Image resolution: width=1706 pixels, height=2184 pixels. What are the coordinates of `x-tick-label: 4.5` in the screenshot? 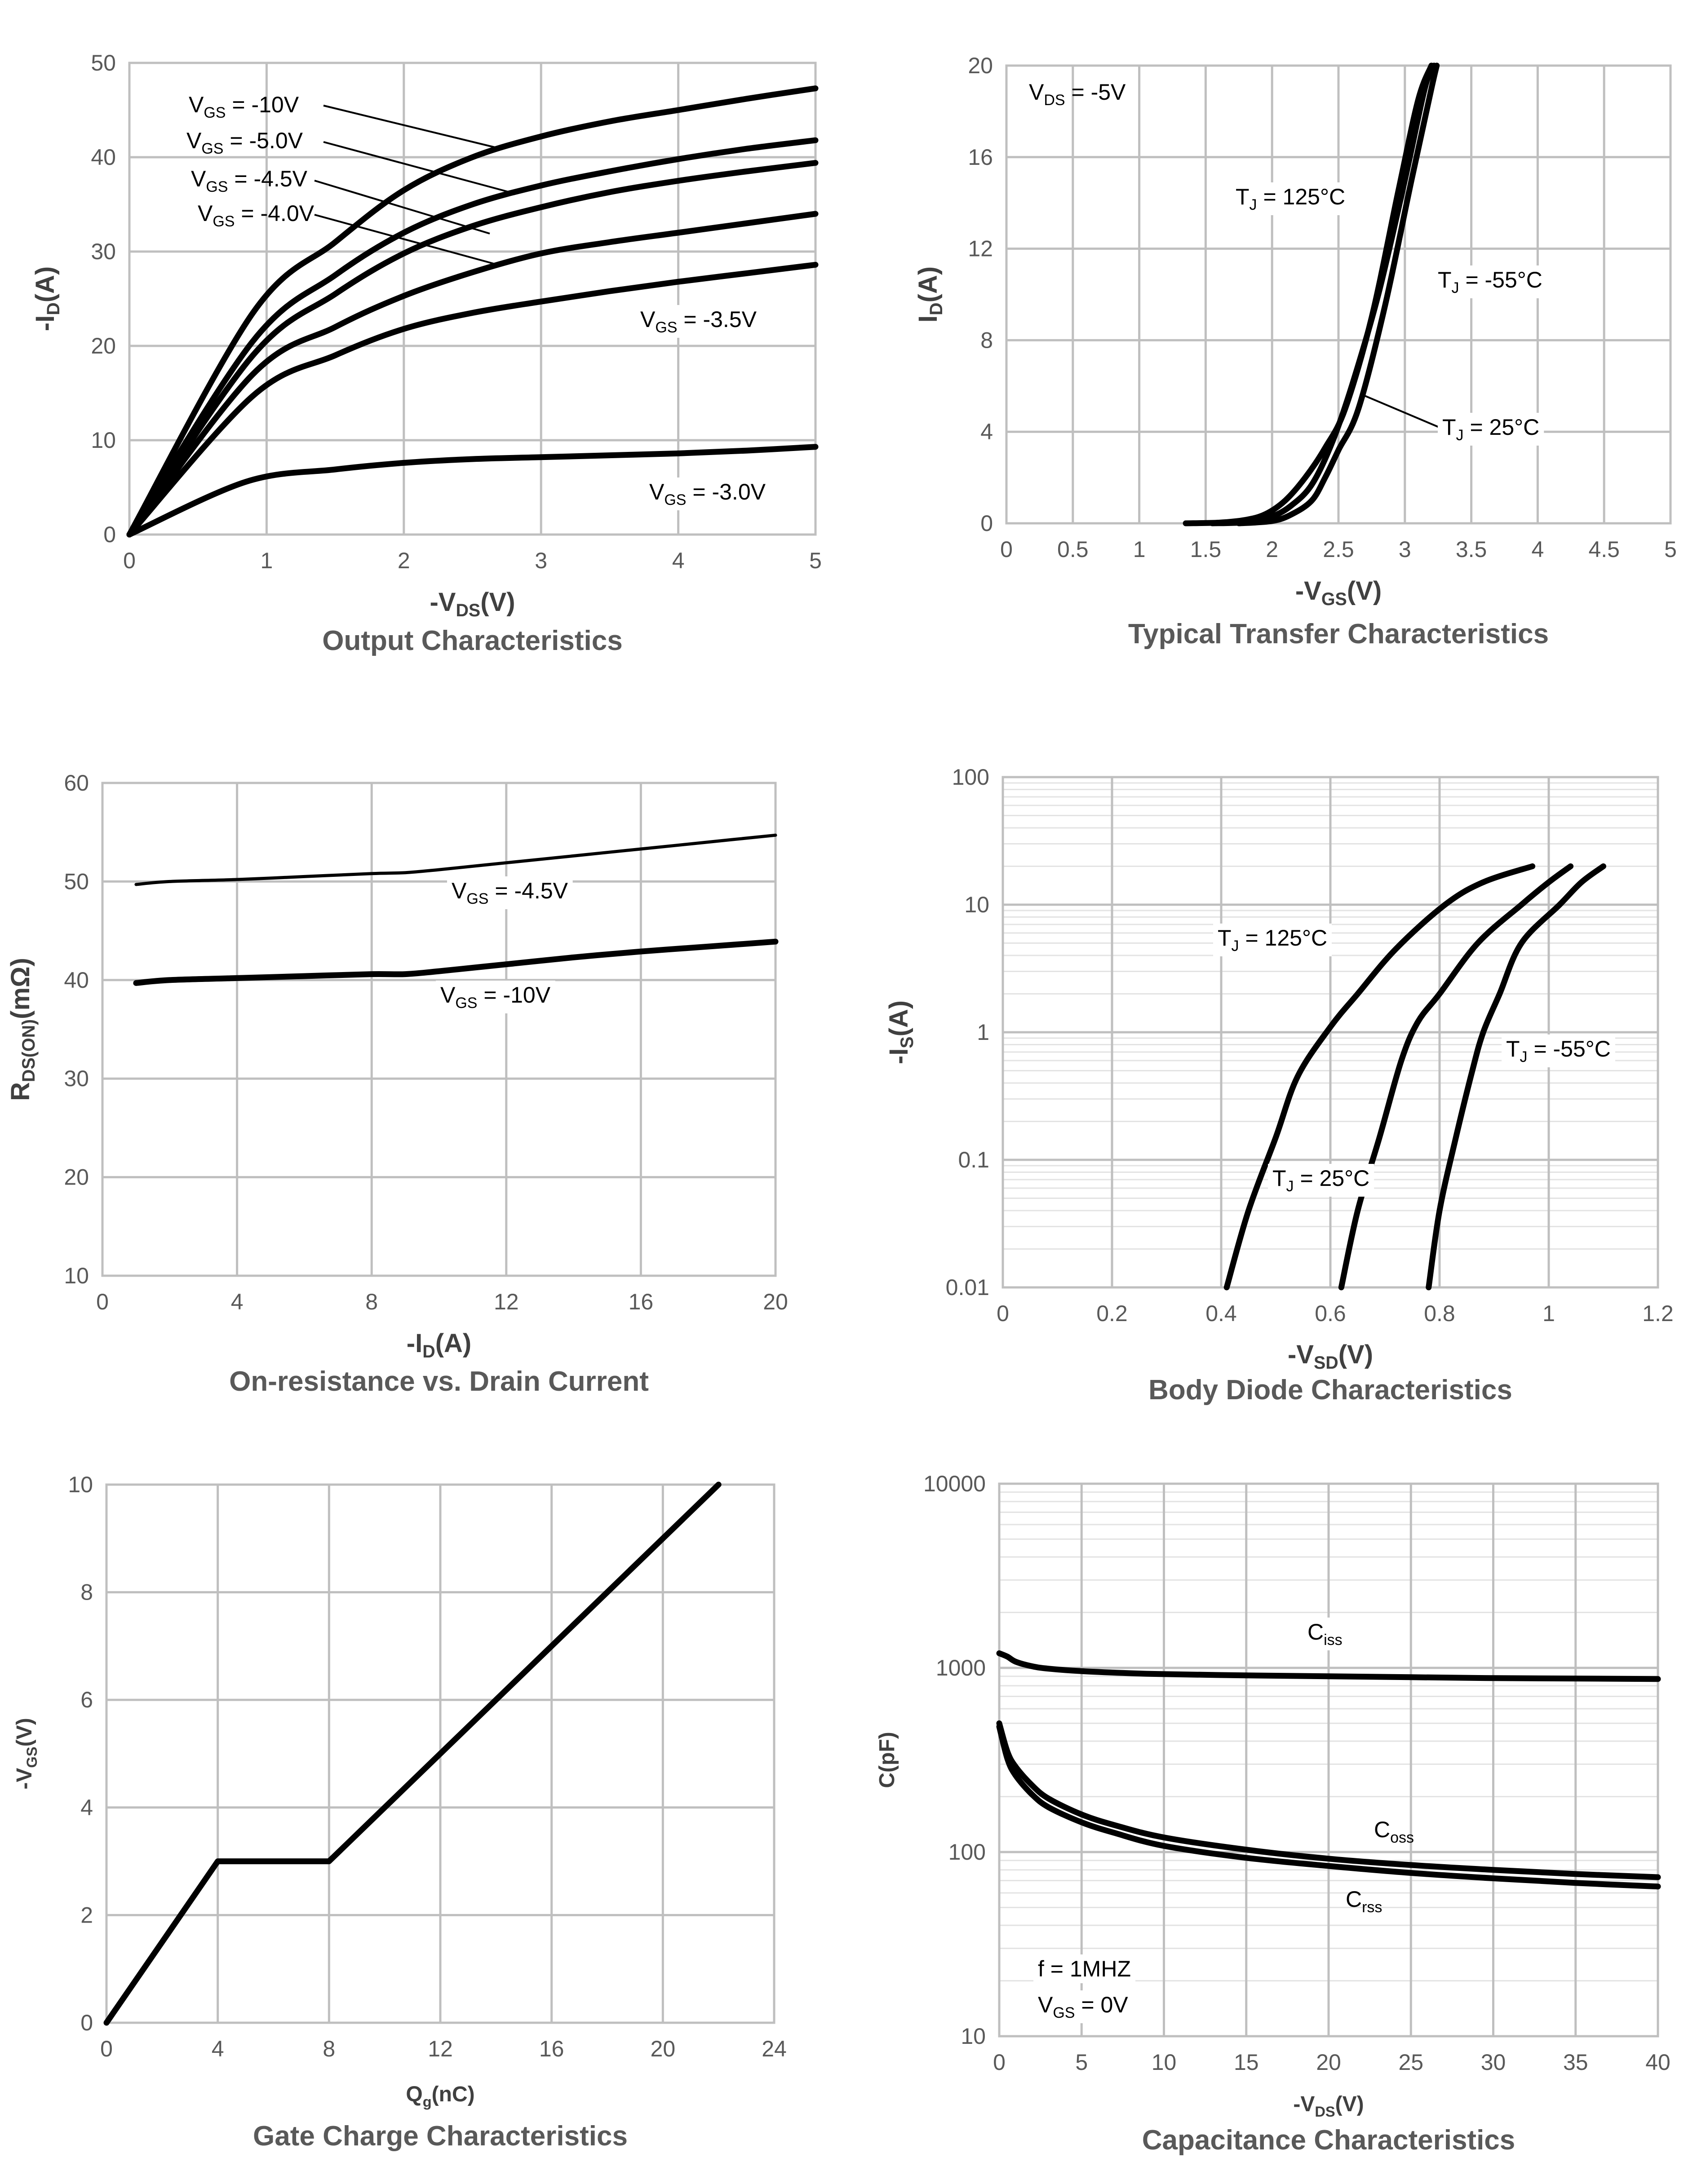 It's located at (1604, 550).